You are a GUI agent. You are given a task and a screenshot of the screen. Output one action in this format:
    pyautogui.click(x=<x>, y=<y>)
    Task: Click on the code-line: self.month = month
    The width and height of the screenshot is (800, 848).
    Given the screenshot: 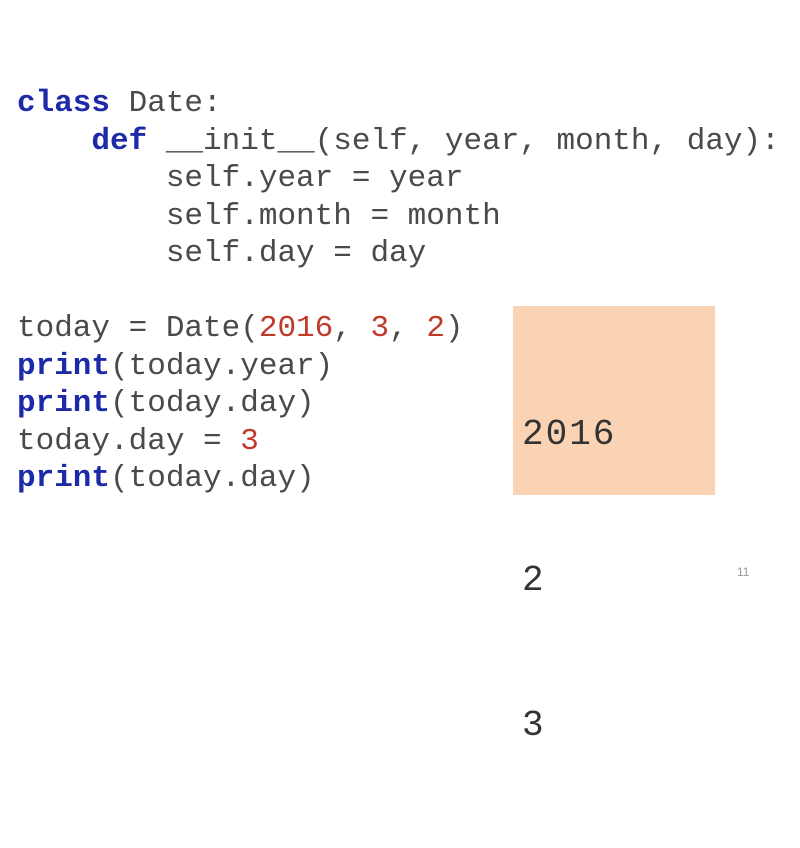 What is the action you would take?
    pyautogui.click(x=398, y=217)
    